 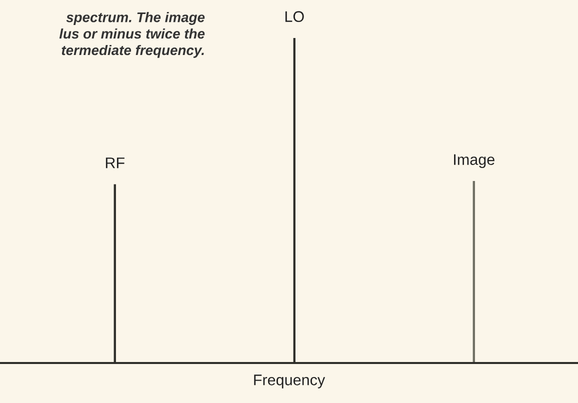 What do you see at coordinates (290, 381) in the screenshot?
I see `x-axis-title: Frequency` at bounding box center [290, 381].